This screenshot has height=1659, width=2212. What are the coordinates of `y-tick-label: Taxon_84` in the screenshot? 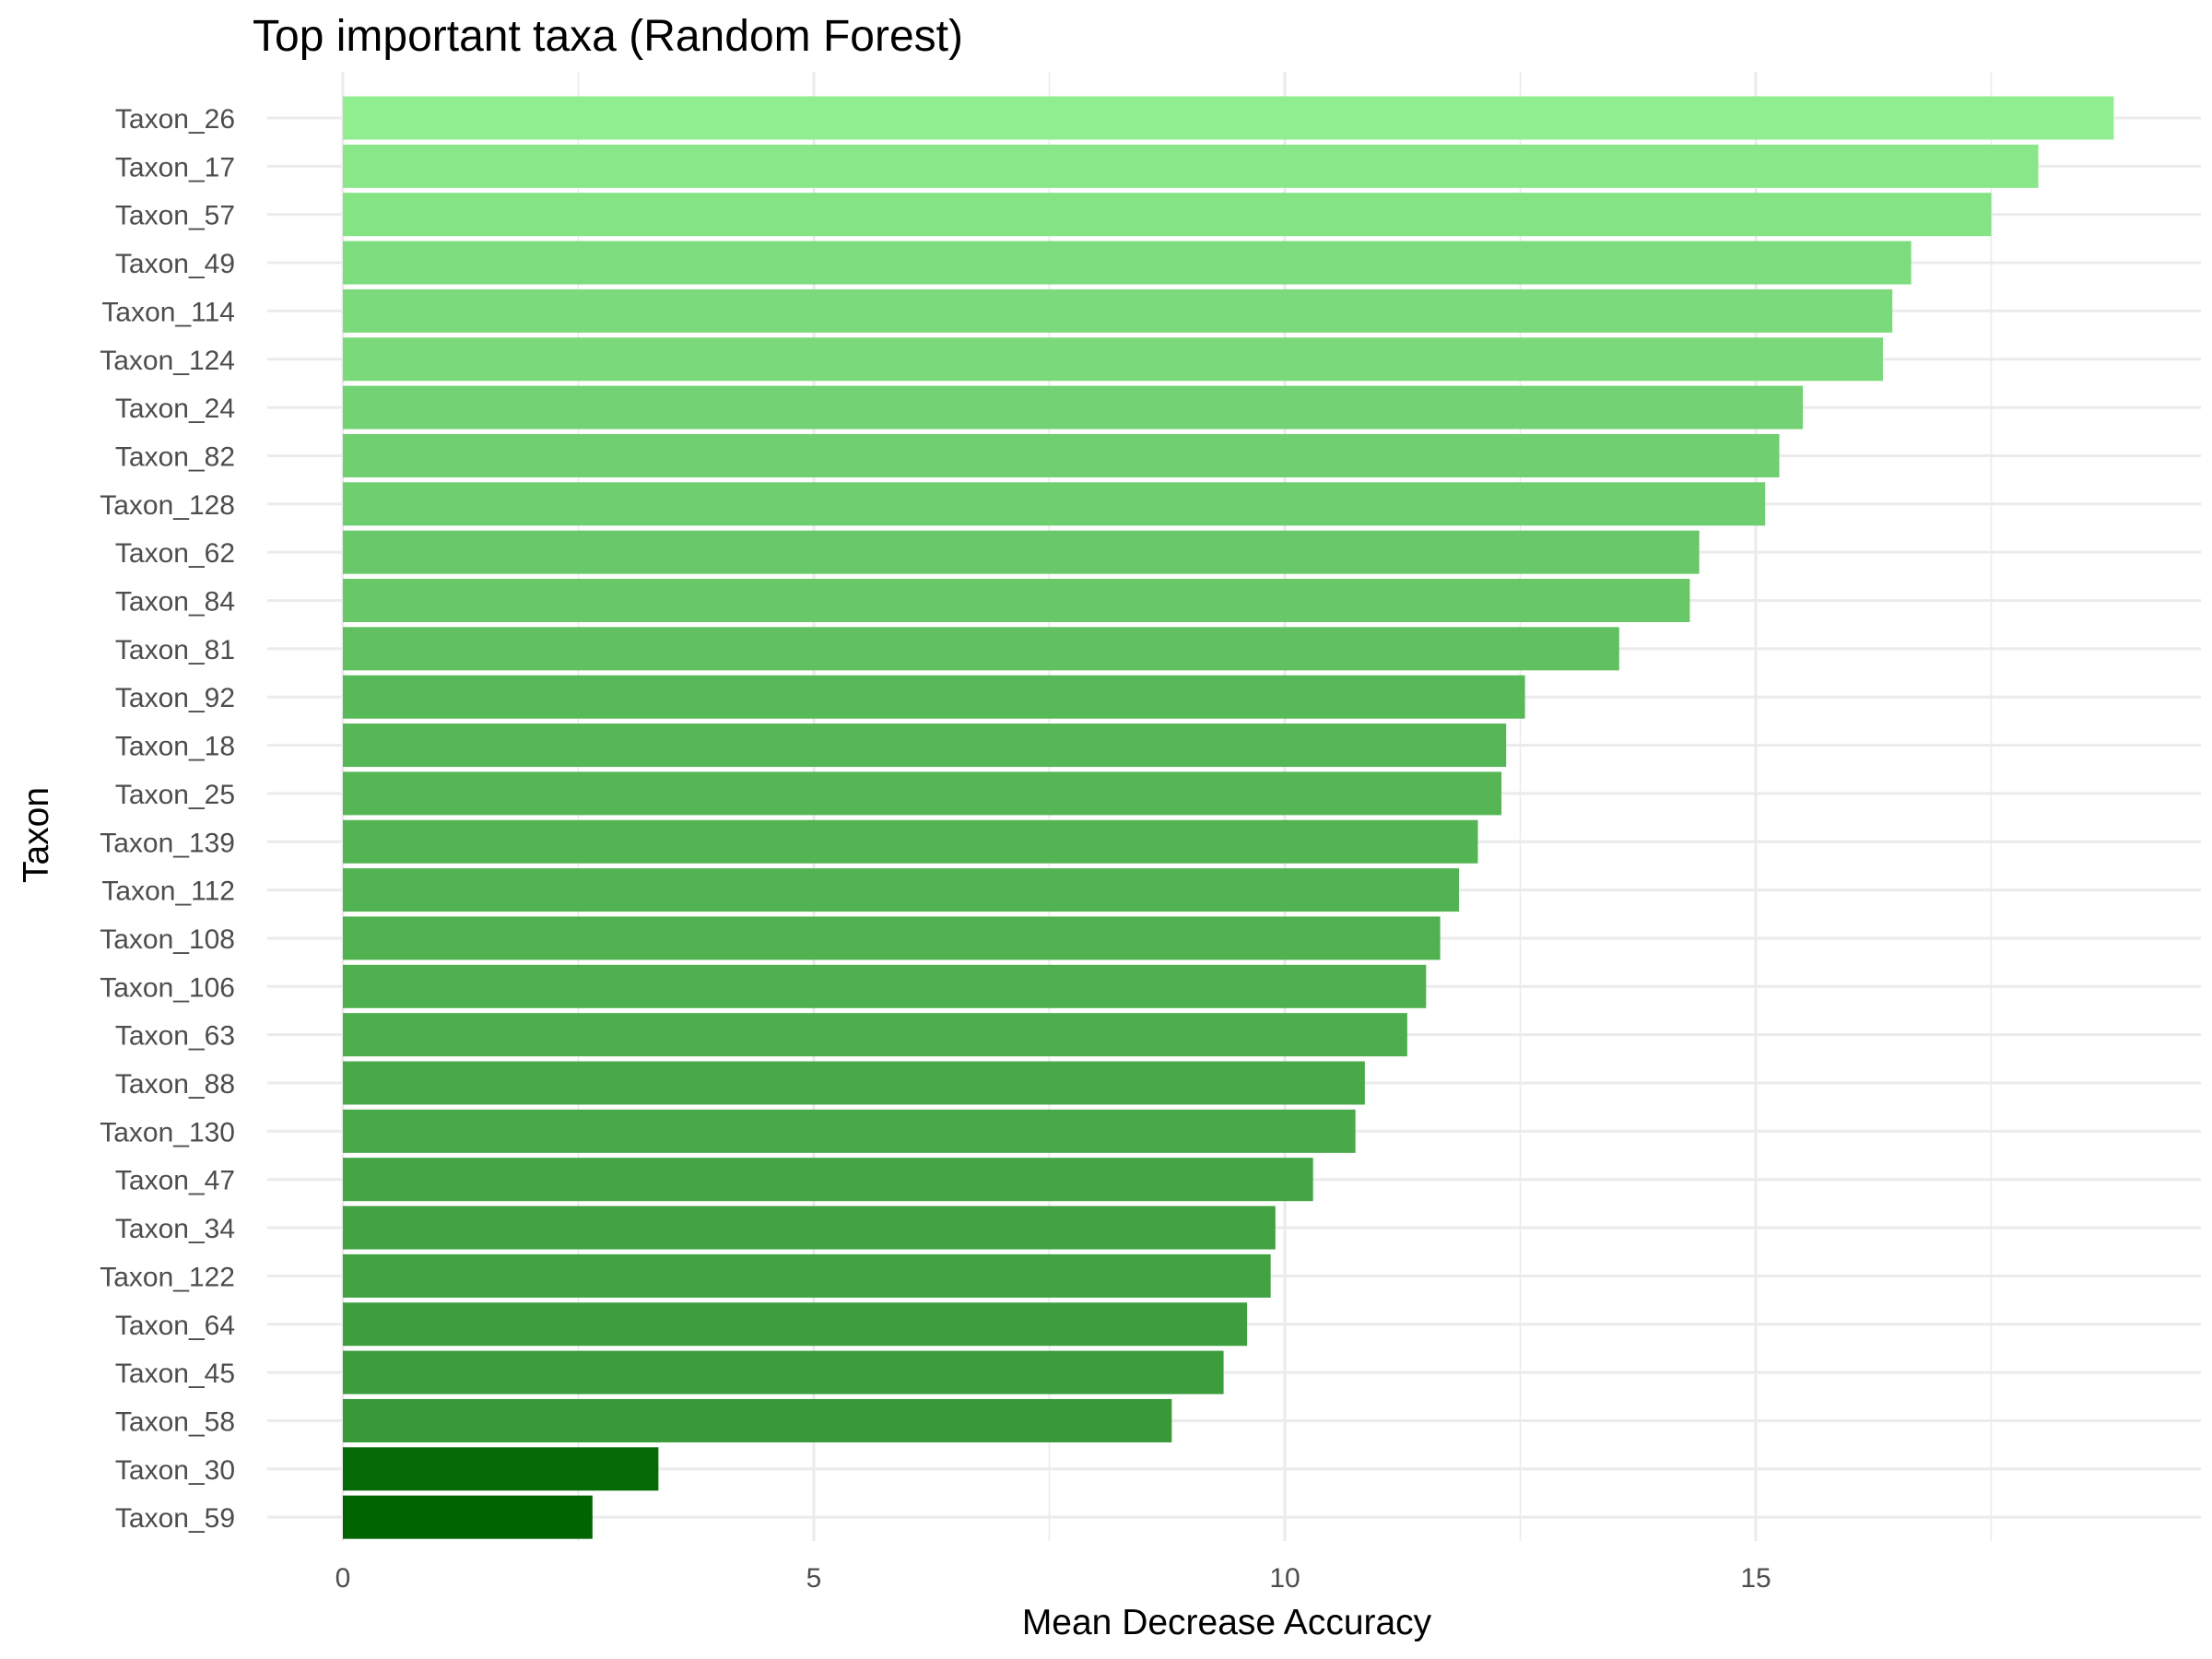 It's located at (175, 602).